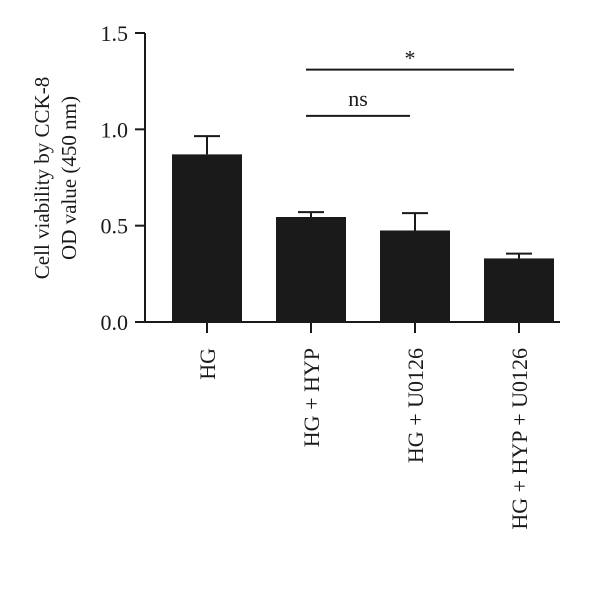  Describe the element at coordinates (115, 33) in the screenshot. I see `y-tick-label-3: 1.5` at that location.